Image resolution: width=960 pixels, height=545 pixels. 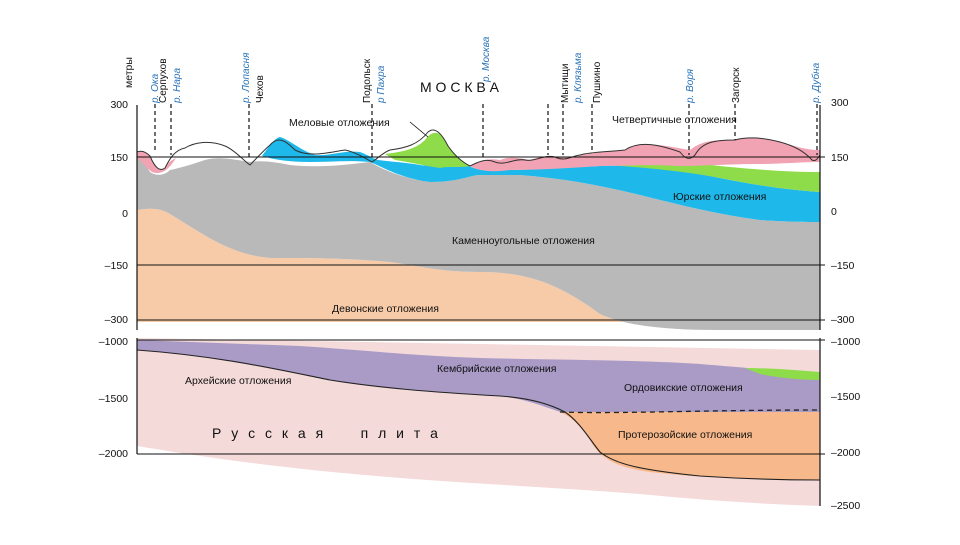 What do you see at coordinates (690, 445) in the screenshot?
I see `proterozoic-layer` at bounding box center [690, 445].